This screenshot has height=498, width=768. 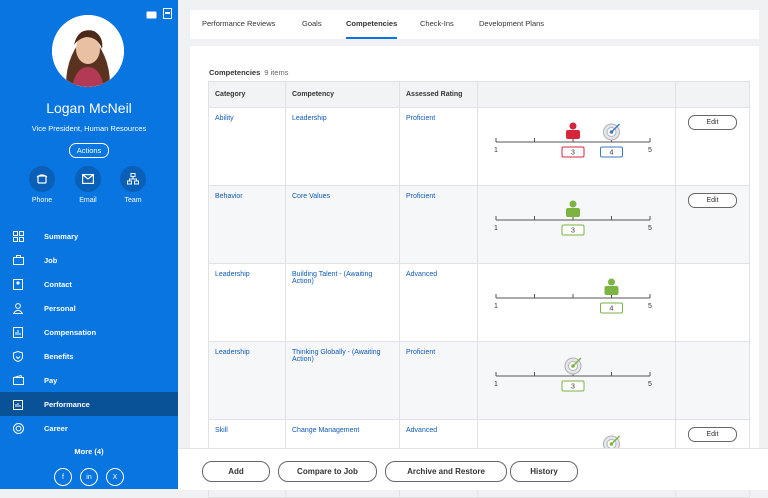 I want to click on actions-button: Actions, so click(x=89, y=150).